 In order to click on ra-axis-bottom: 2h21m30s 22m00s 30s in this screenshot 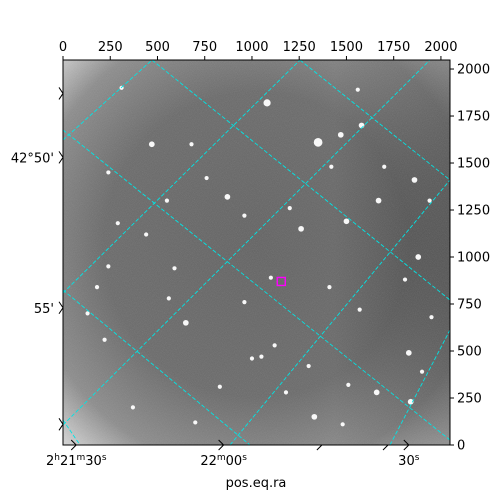, I will do `click(233, 454)`.